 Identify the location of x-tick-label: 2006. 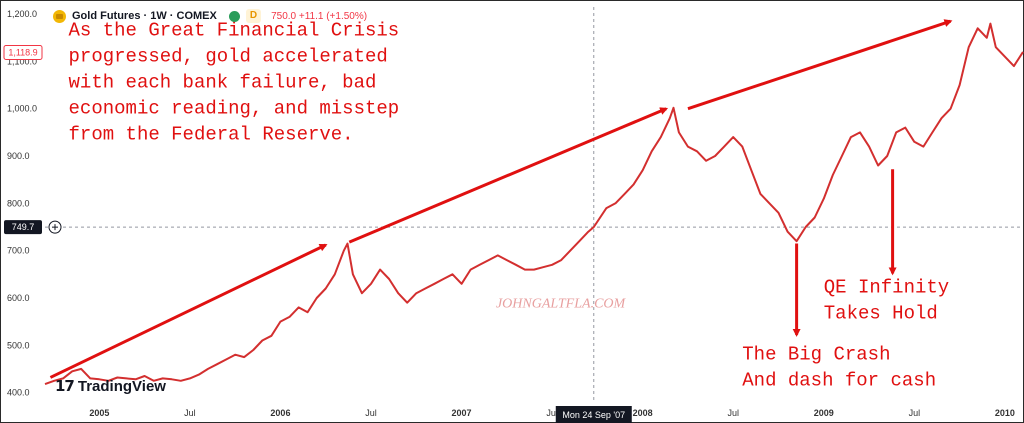
(280, 413).